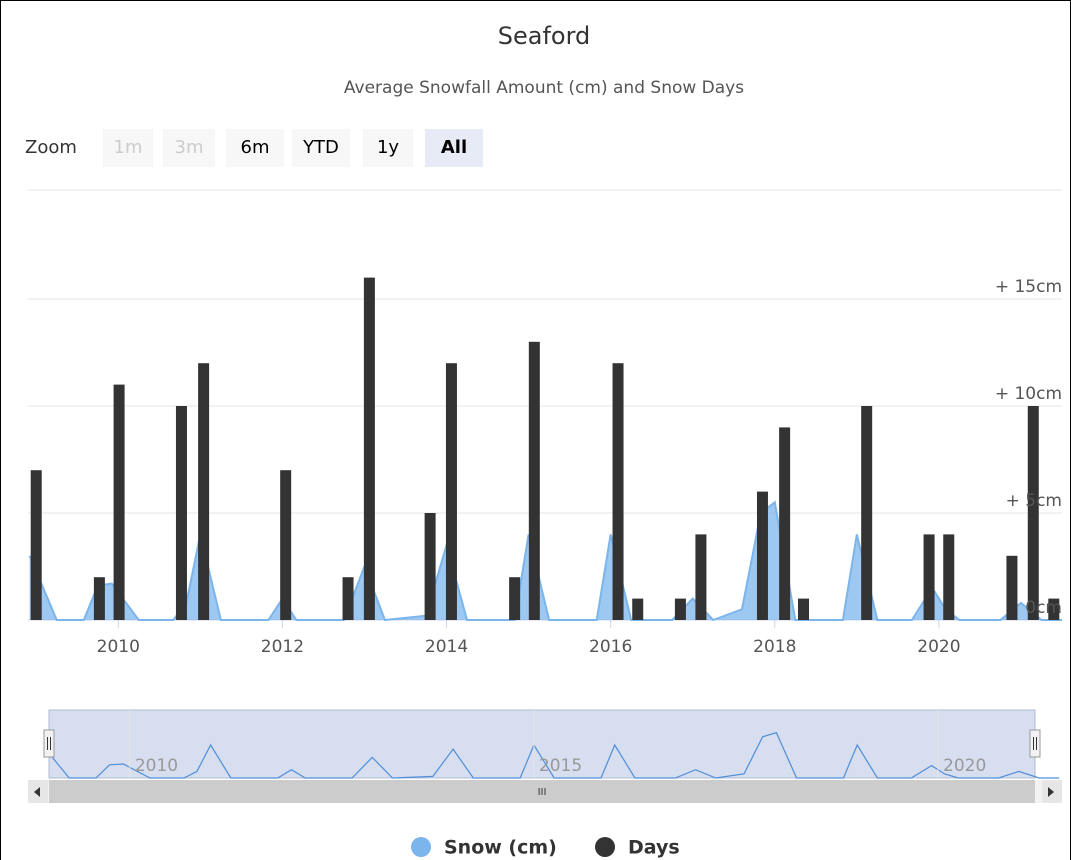  I want to click on y-tick-label: + 10cm, so click(1028, 394).